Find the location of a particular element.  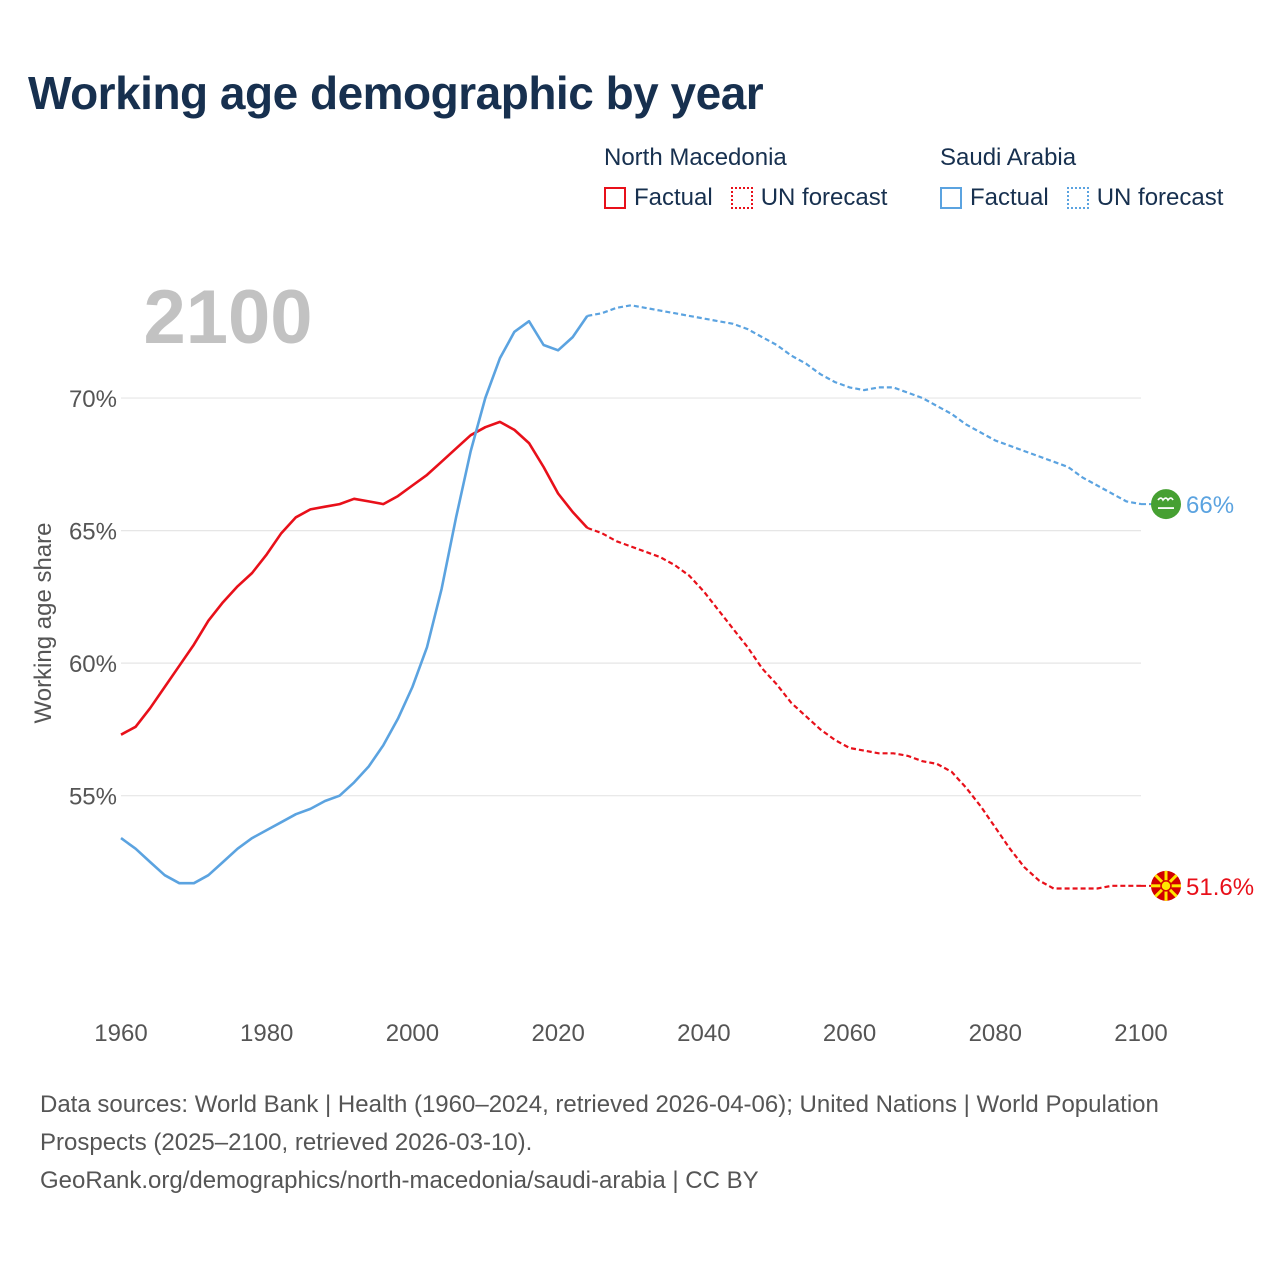

y-axis-label: Working age share is located at coordinates (43, 623).